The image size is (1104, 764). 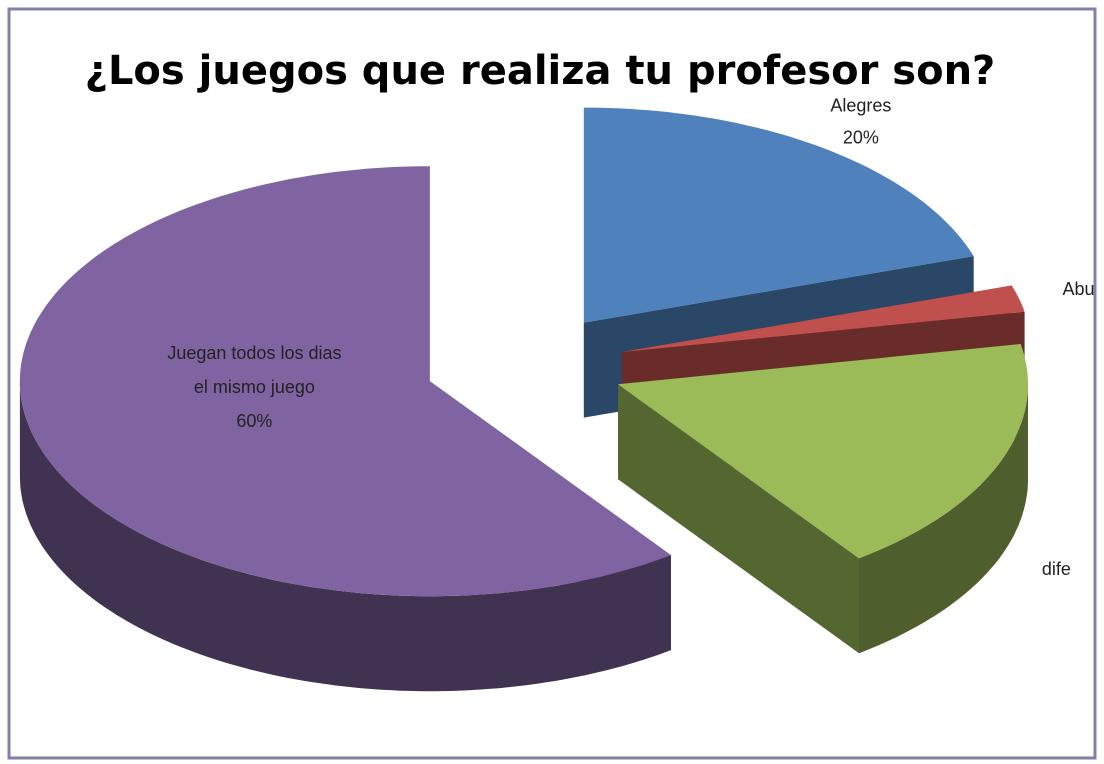 What do you see at coordinates (1056, 569) in the screenshot?
I see `category-label: dife` at bounding box center [1056, 569].